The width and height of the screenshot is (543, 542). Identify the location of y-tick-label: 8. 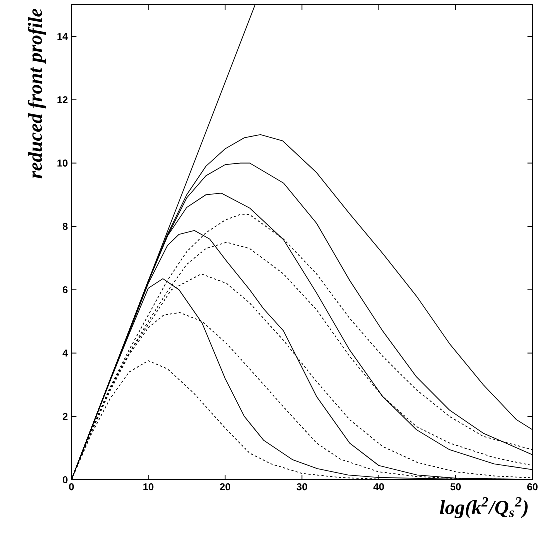
(65, 226).